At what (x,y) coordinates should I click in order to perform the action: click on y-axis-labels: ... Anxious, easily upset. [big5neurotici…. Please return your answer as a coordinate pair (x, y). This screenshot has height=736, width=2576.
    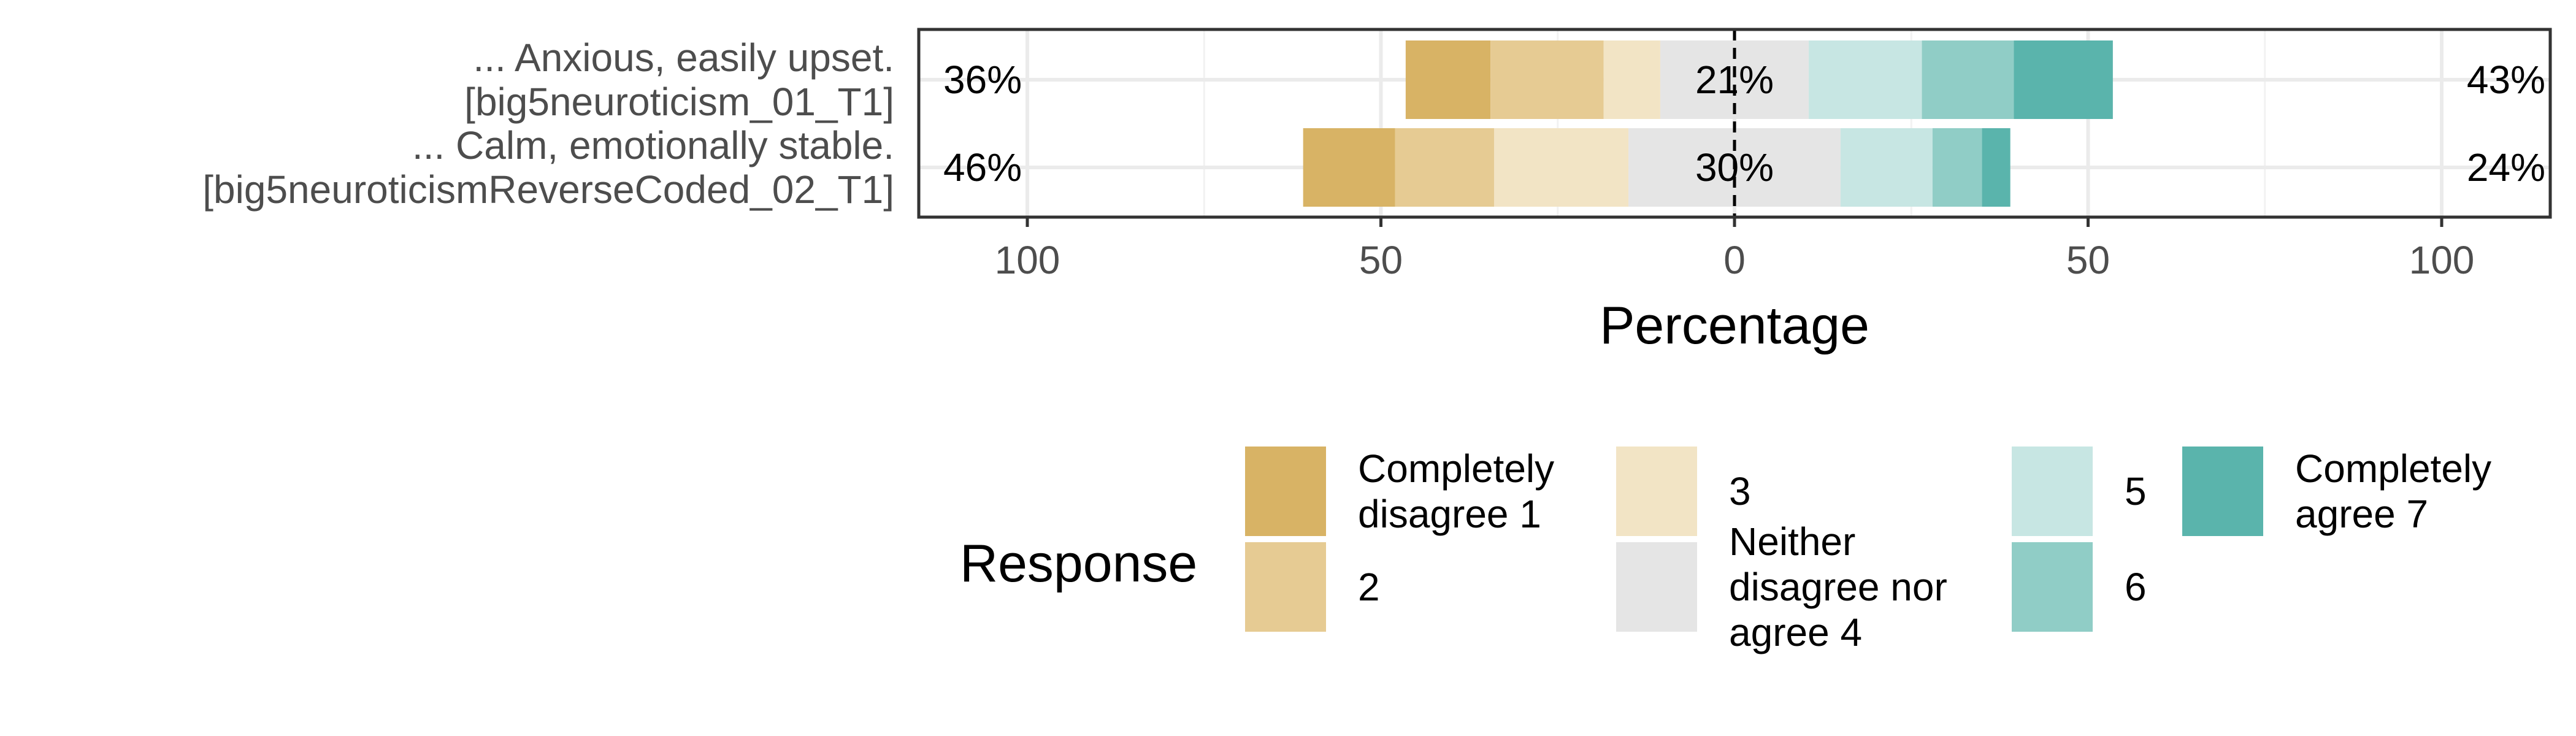
    Looking at the image, I should click on (548, 124).